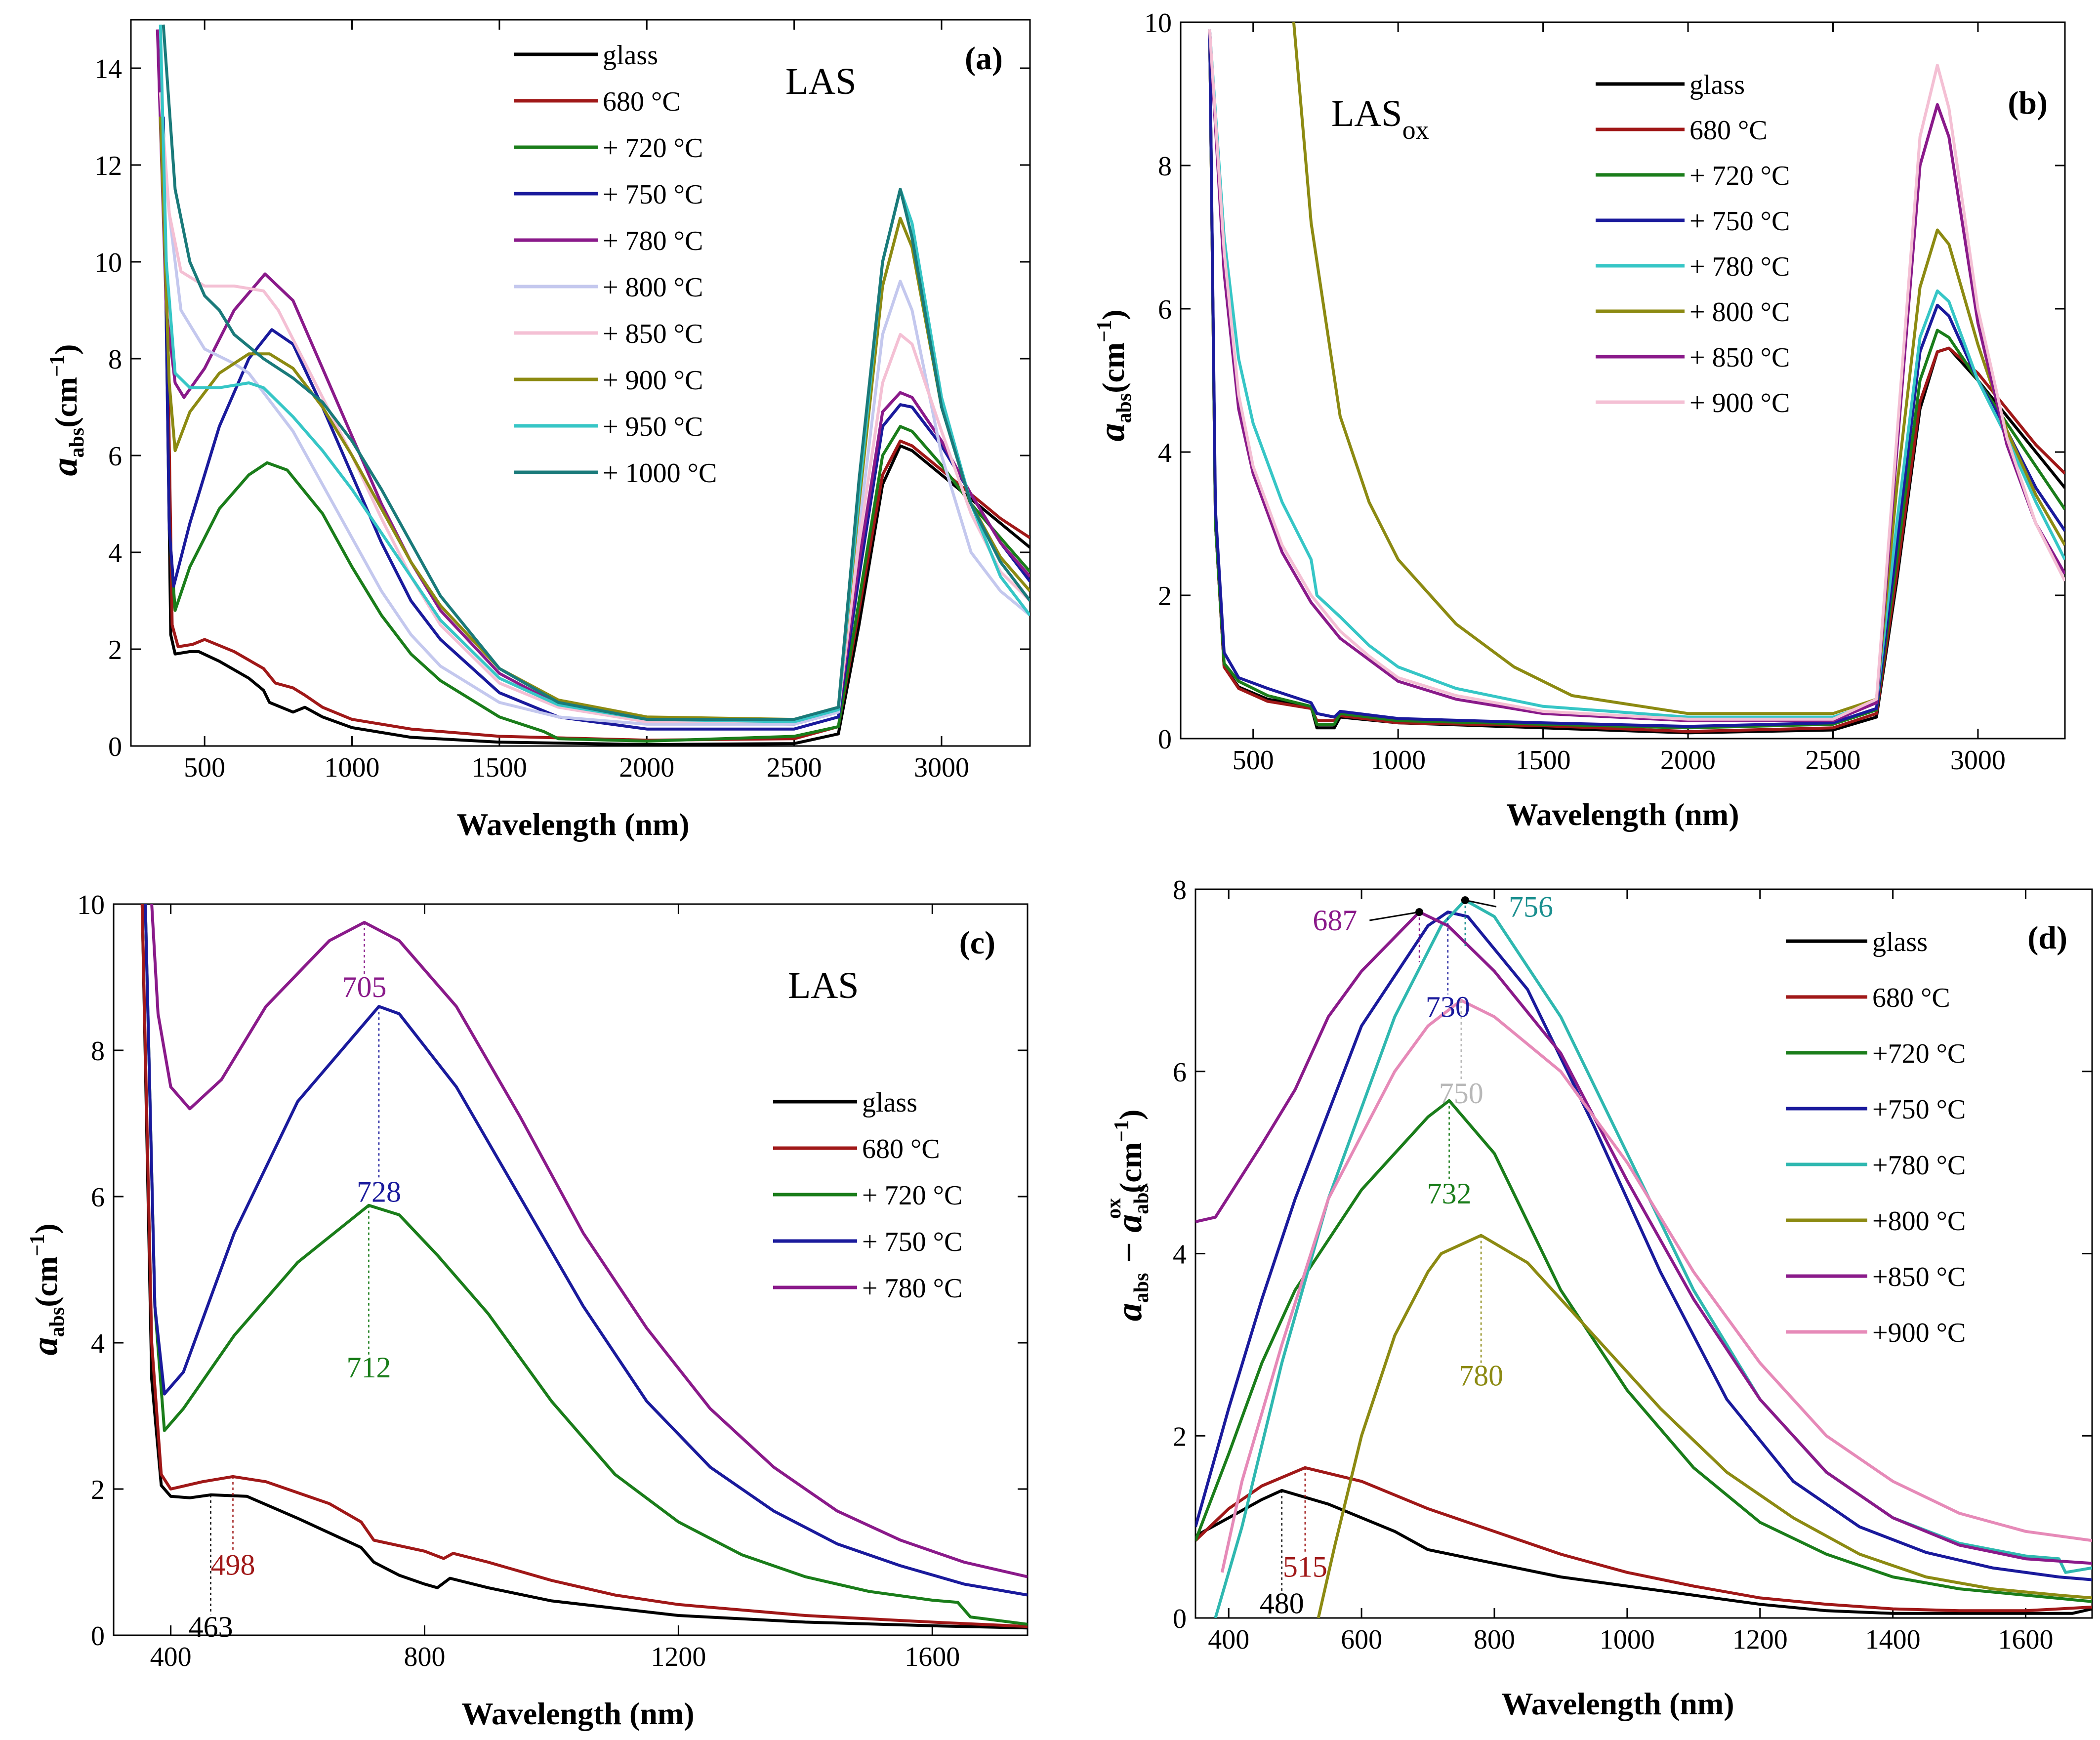 This screenshot has height=1740, width=2100. What do you see at coordinates (66, 410) in the screenshot?
I see `y-axis-label: aabs(cm−1)` at bounding box center [66, 410].